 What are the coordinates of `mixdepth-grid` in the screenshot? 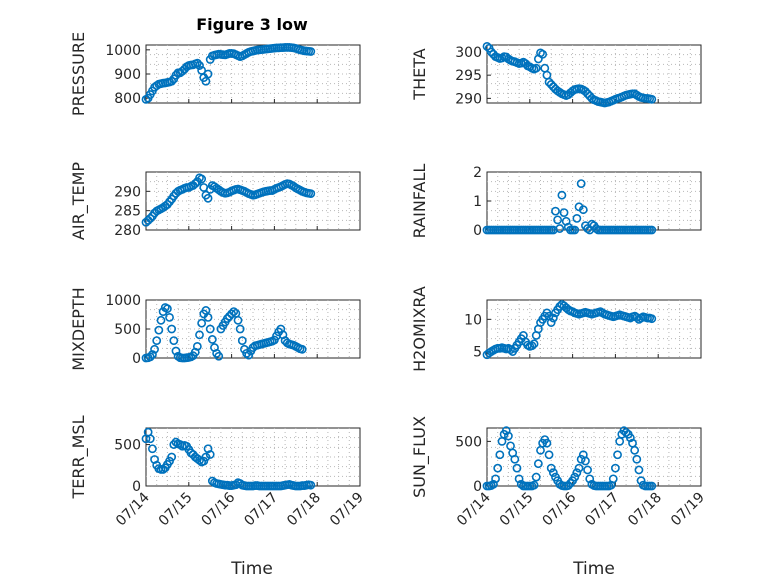 It's located at (253, 329).